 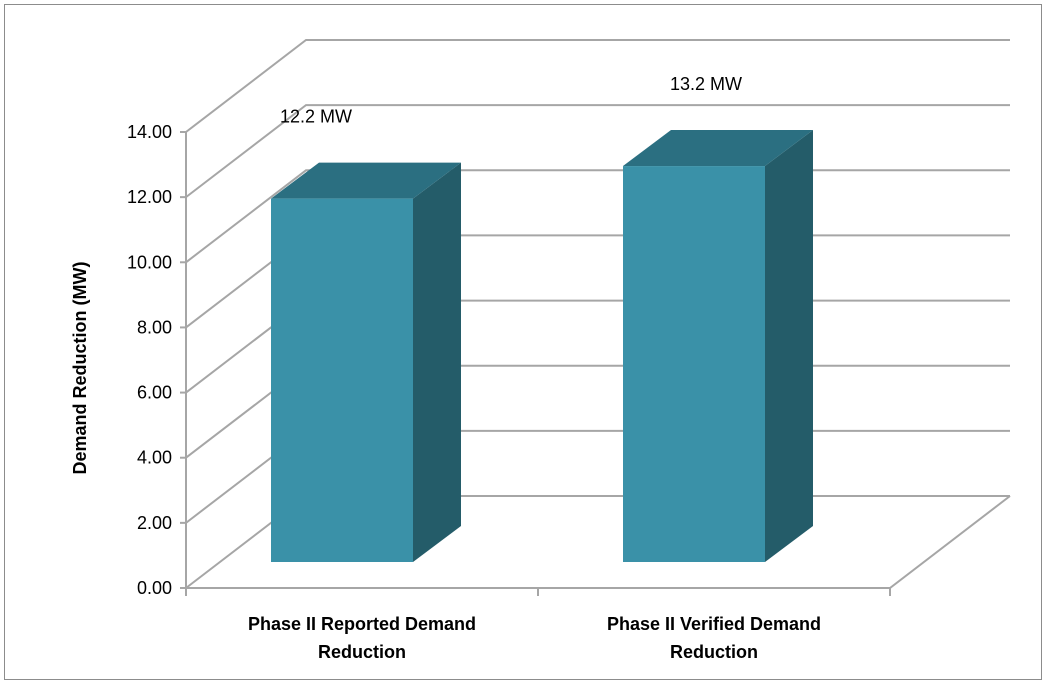 What do you see at coordinates (316, 117) in the screenshot?
I see `data-label: 12.2 MW` at bounding box center [316, 117].